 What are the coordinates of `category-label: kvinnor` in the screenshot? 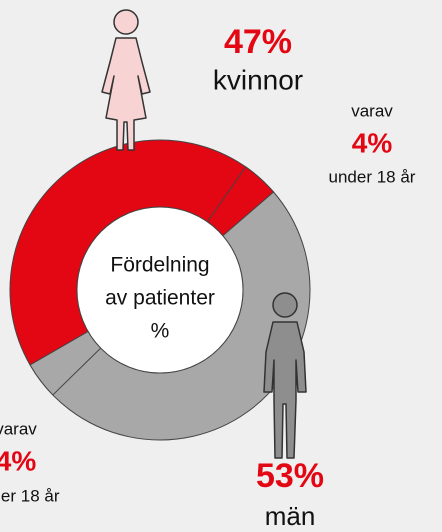 It's located at (258, 79).